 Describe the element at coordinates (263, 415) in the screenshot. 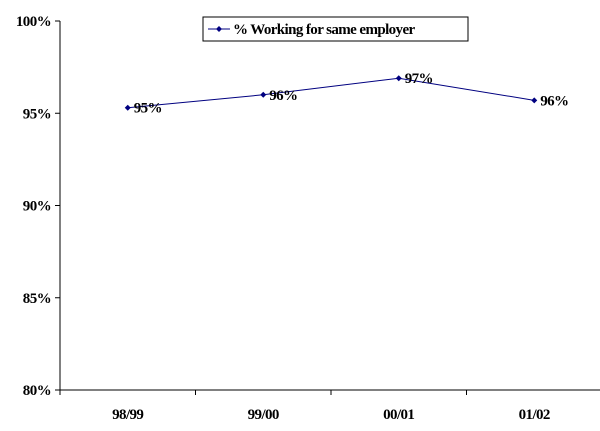

I see `x-tick-label: 99/00` at that location.